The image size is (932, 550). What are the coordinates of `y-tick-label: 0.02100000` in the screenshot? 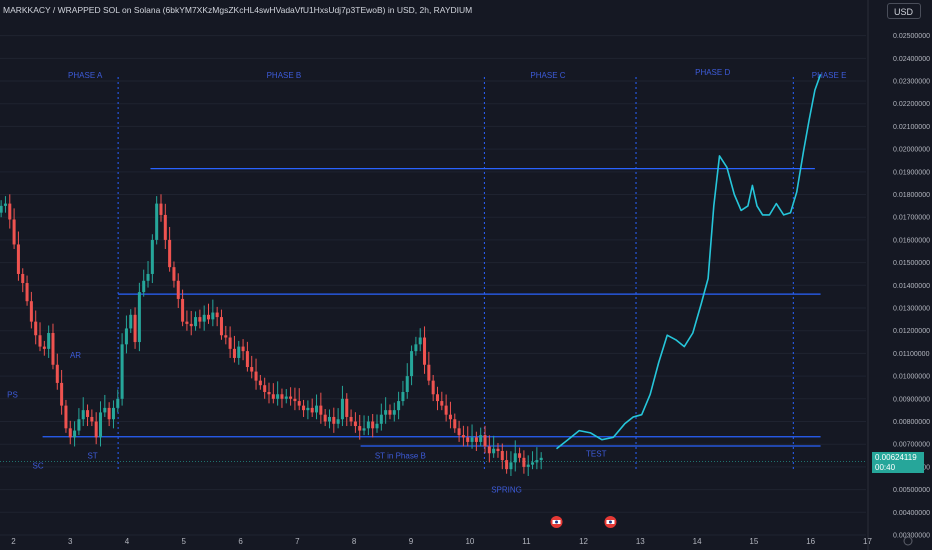 It's located at (911, 127).